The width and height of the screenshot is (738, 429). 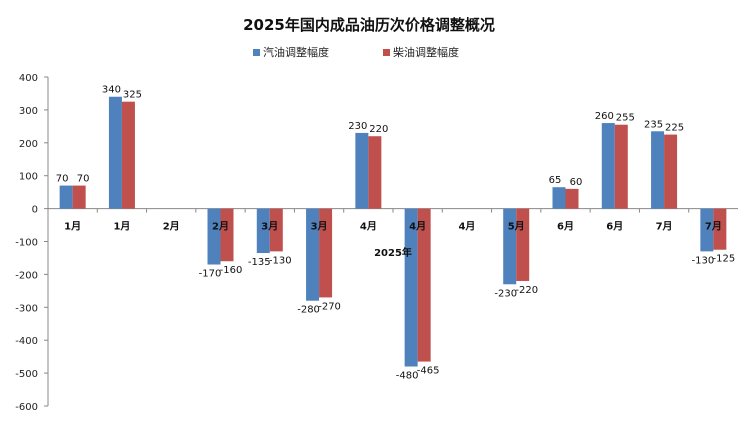 What do you see at coordinates (516, 227) in the screenshot?
I see `x-category-label: 5月` at bounding box center [516, 227].